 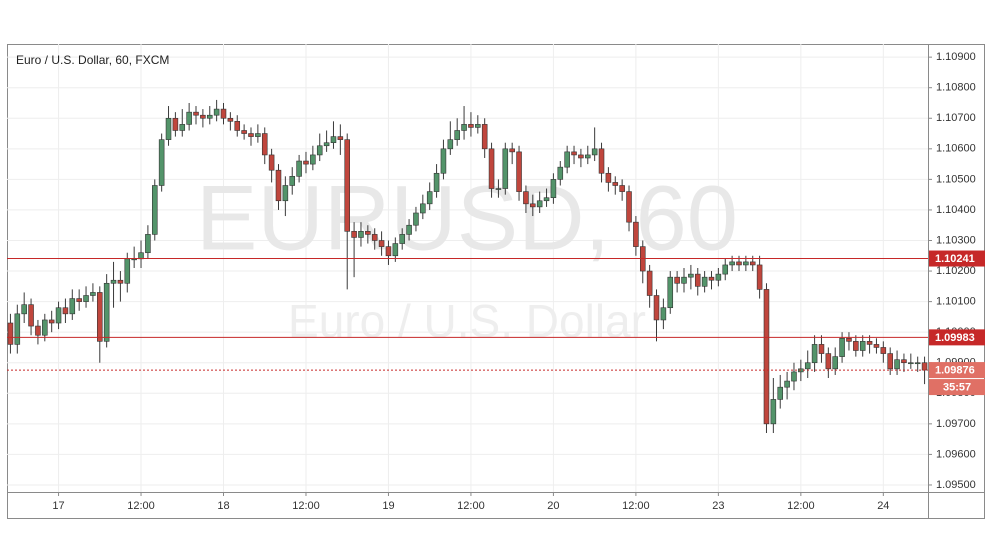 I want to click on y-tick-label: 1.09600, so click(x=956, y=454).